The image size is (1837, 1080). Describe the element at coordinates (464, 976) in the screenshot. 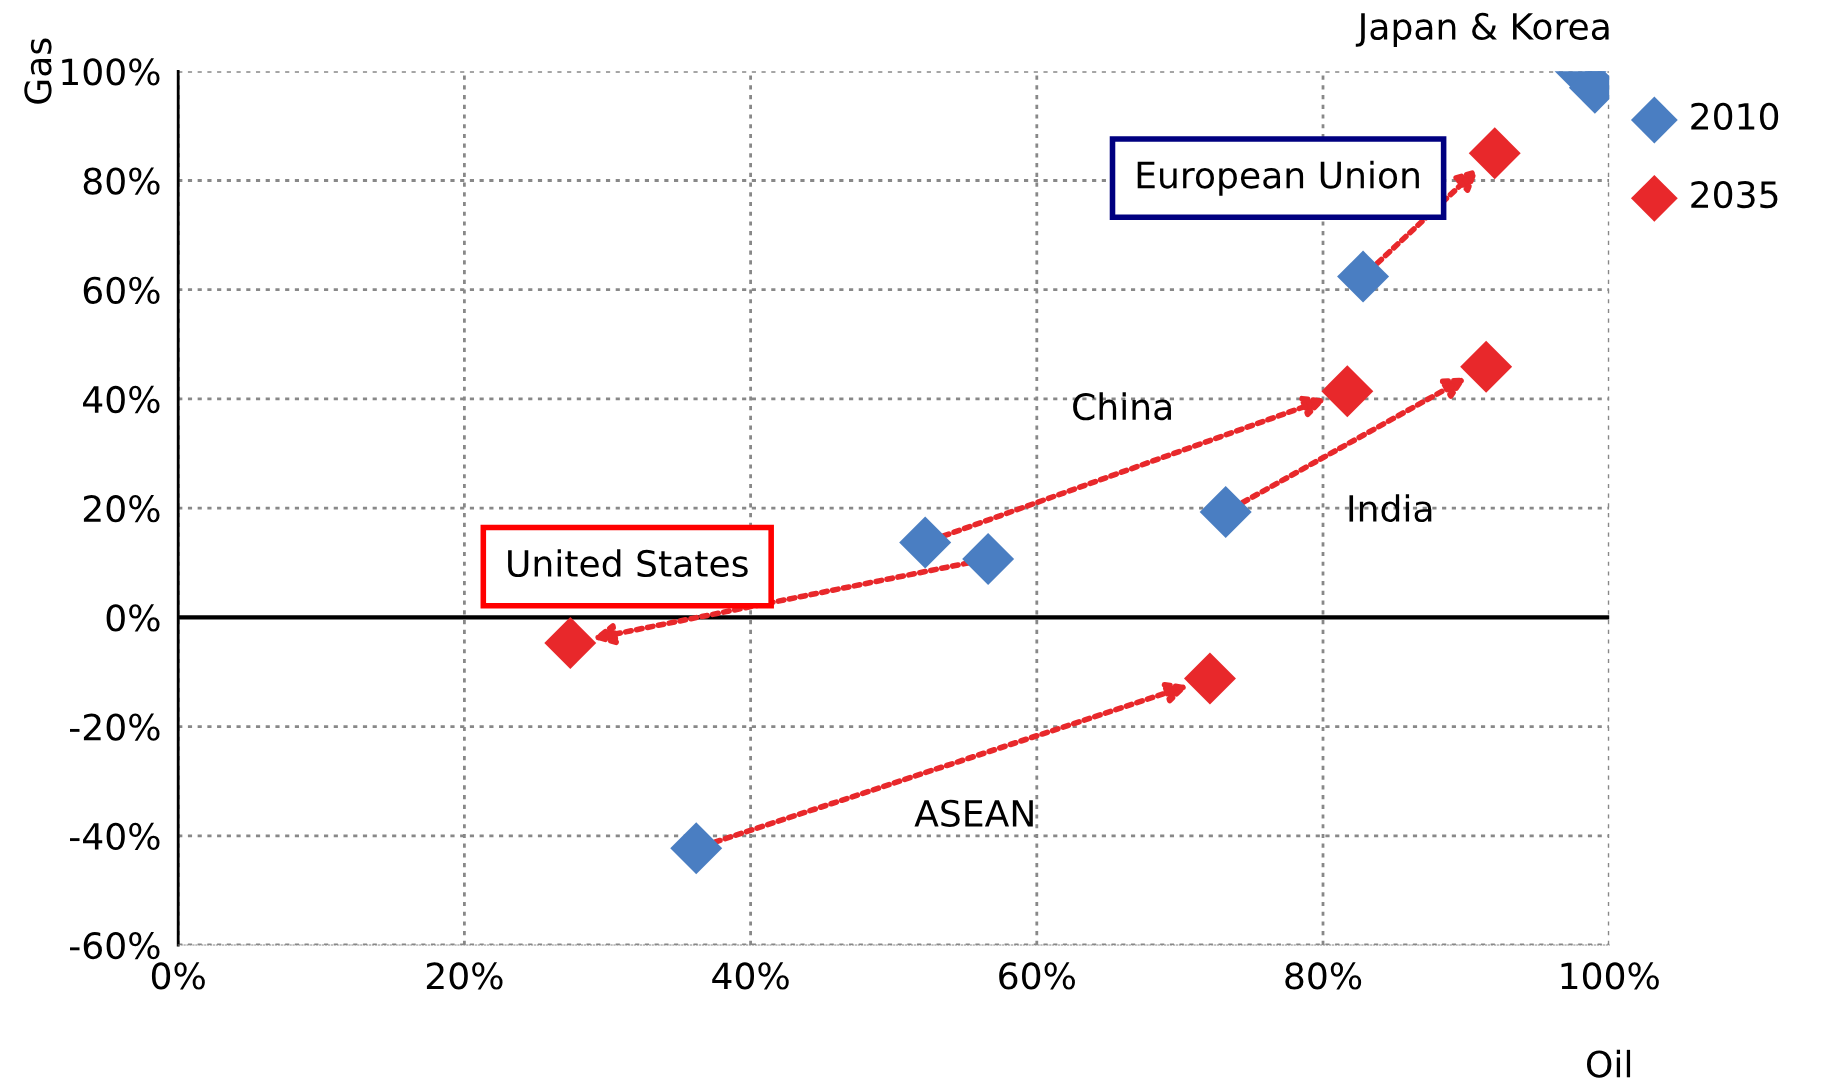

I see `x-tick-label: 20%` at that location.